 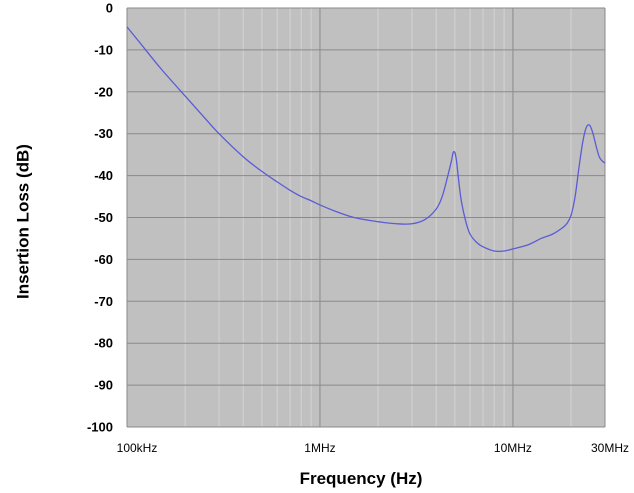 I want to click on x-tick-label: 100kHz, so click(x=137, y=448).